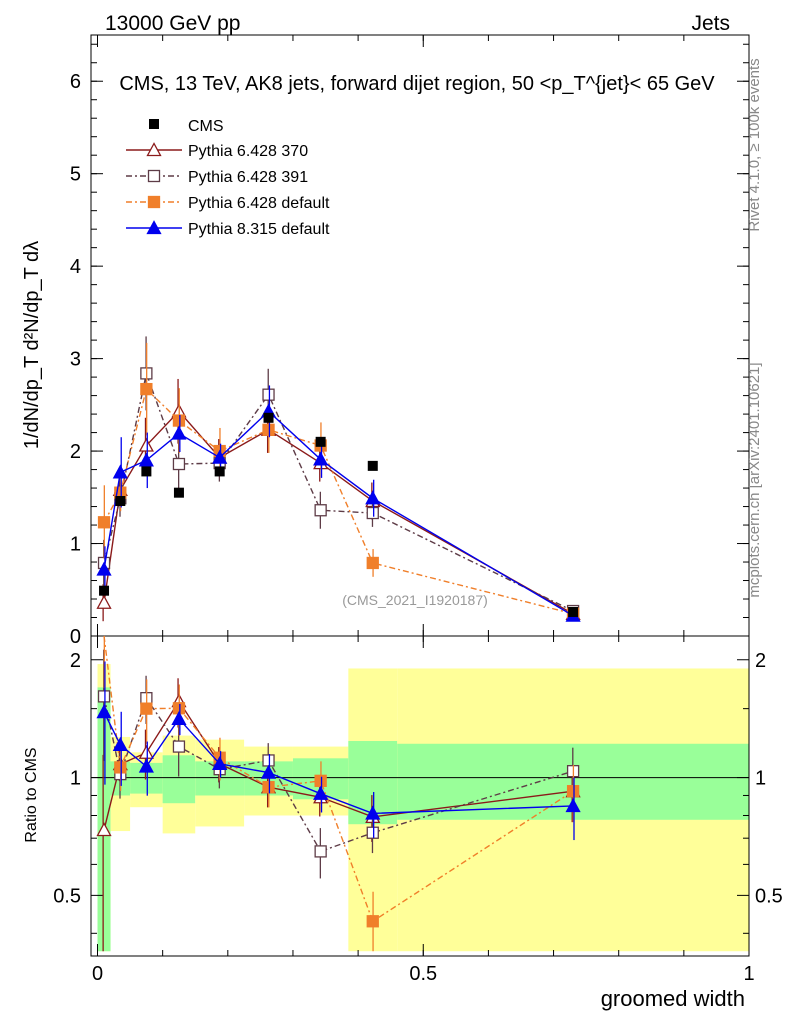 The image size is (786, 1024). What do you see at coordinates (172, 23) in the screenshot?
I see `header-left: 13000 GeV pp` at bounding box center [172, 23].